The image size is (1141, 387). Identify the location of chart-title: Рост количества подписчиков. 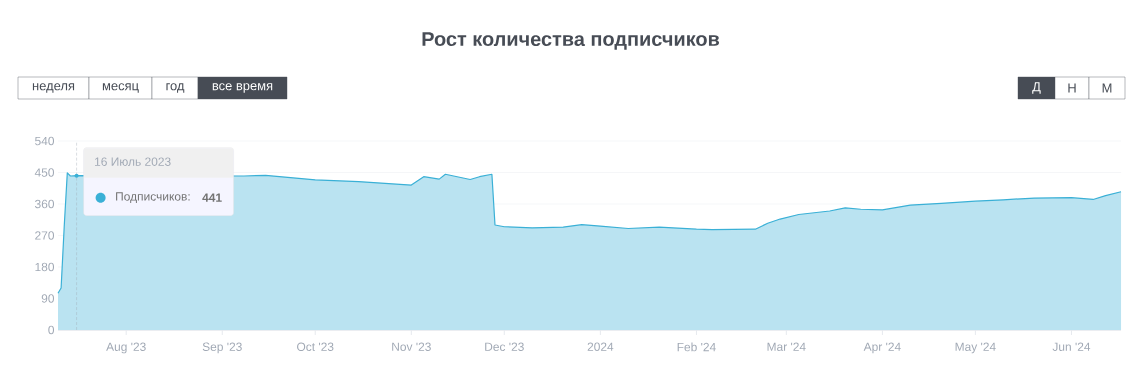
(571, 41).